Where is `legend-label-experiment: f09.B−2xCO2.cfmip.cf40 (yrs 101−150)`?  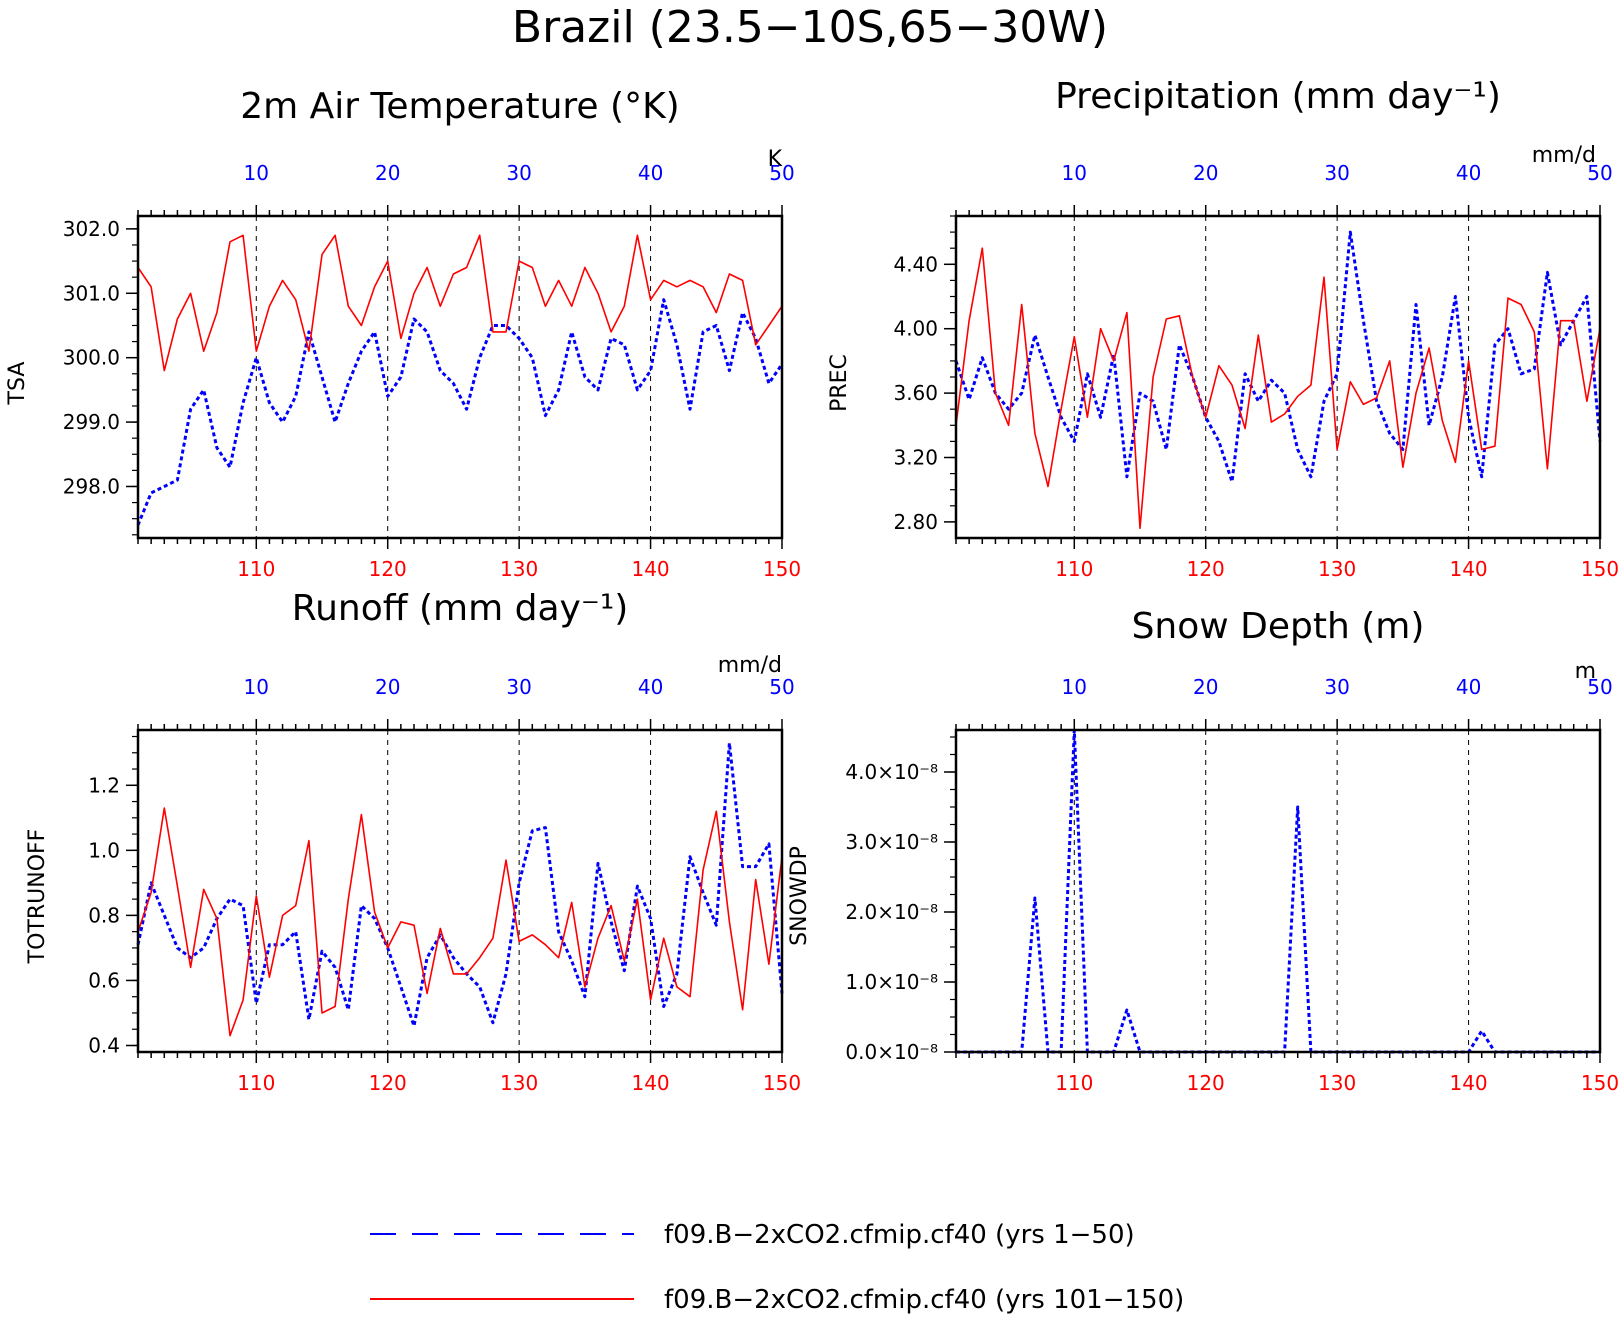 legend-label-experiment: f09.B−2xCO2.cfmip.cf40 (yrs 101−150) is located at coordinates (924, 1300).